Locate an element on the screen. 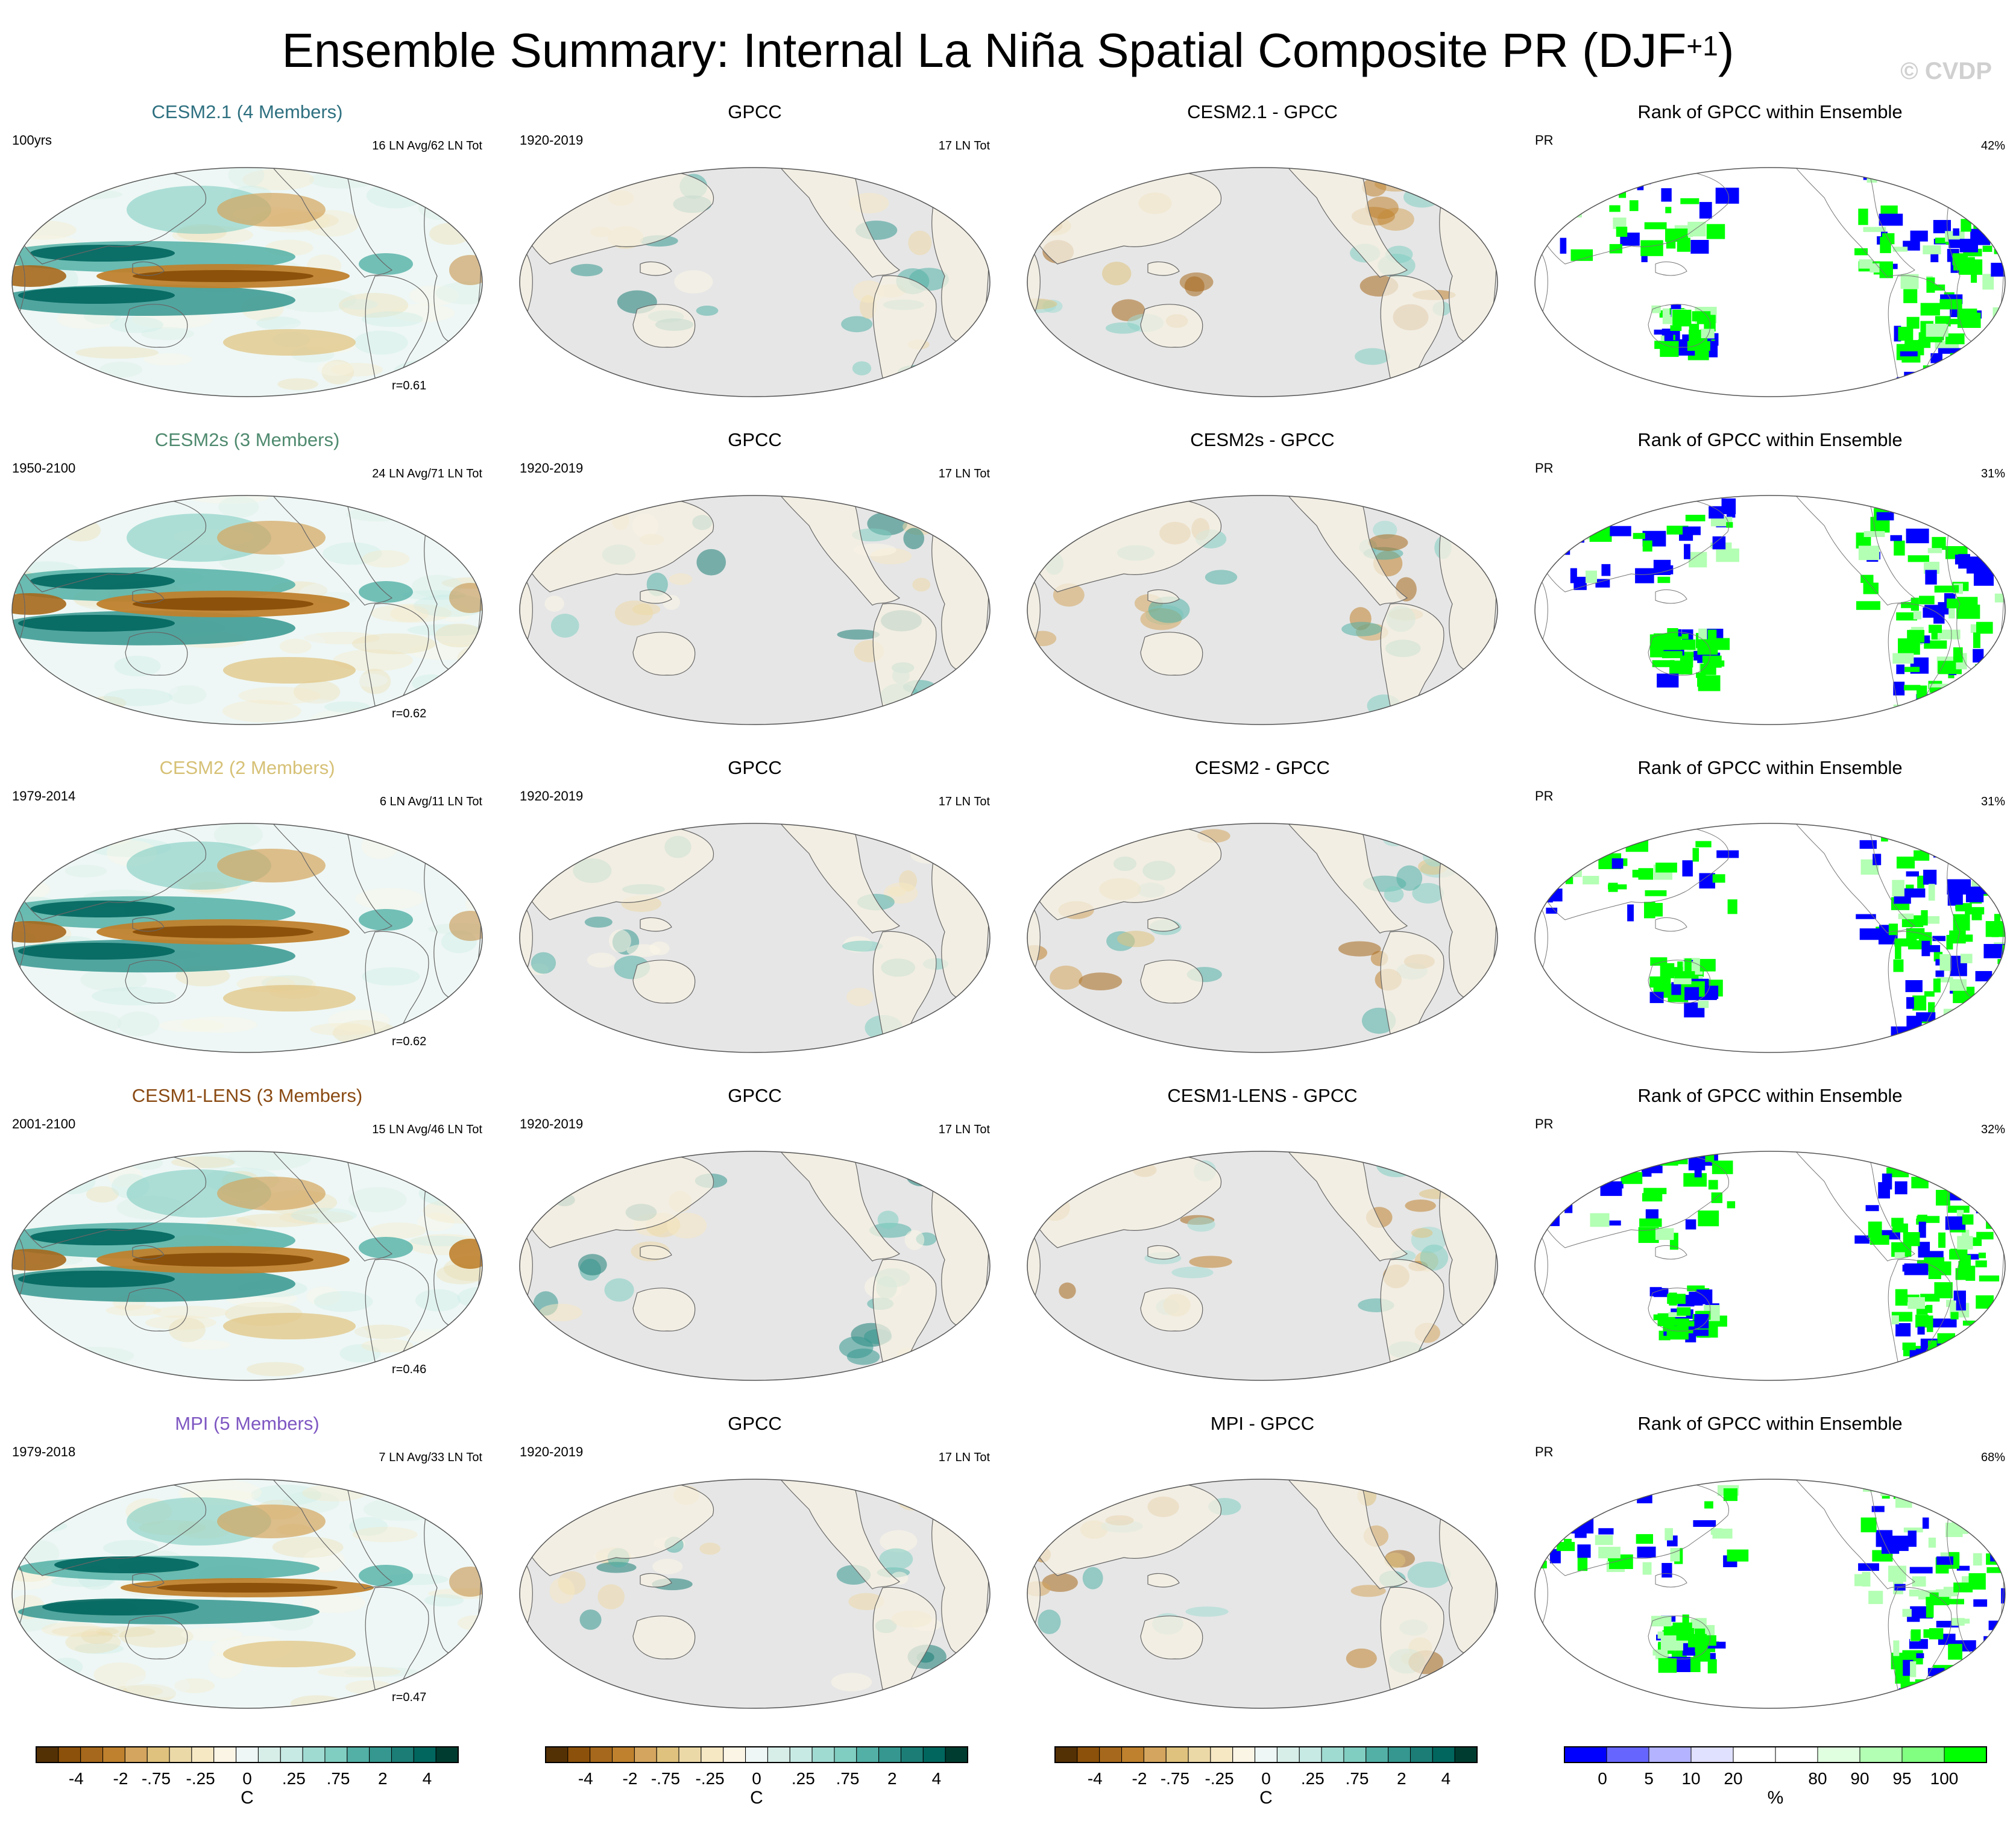 This screenshot has width=2016, height=1824. panel-la-nina-count: 17 LN Tot is located at coordinates (964, 1130).